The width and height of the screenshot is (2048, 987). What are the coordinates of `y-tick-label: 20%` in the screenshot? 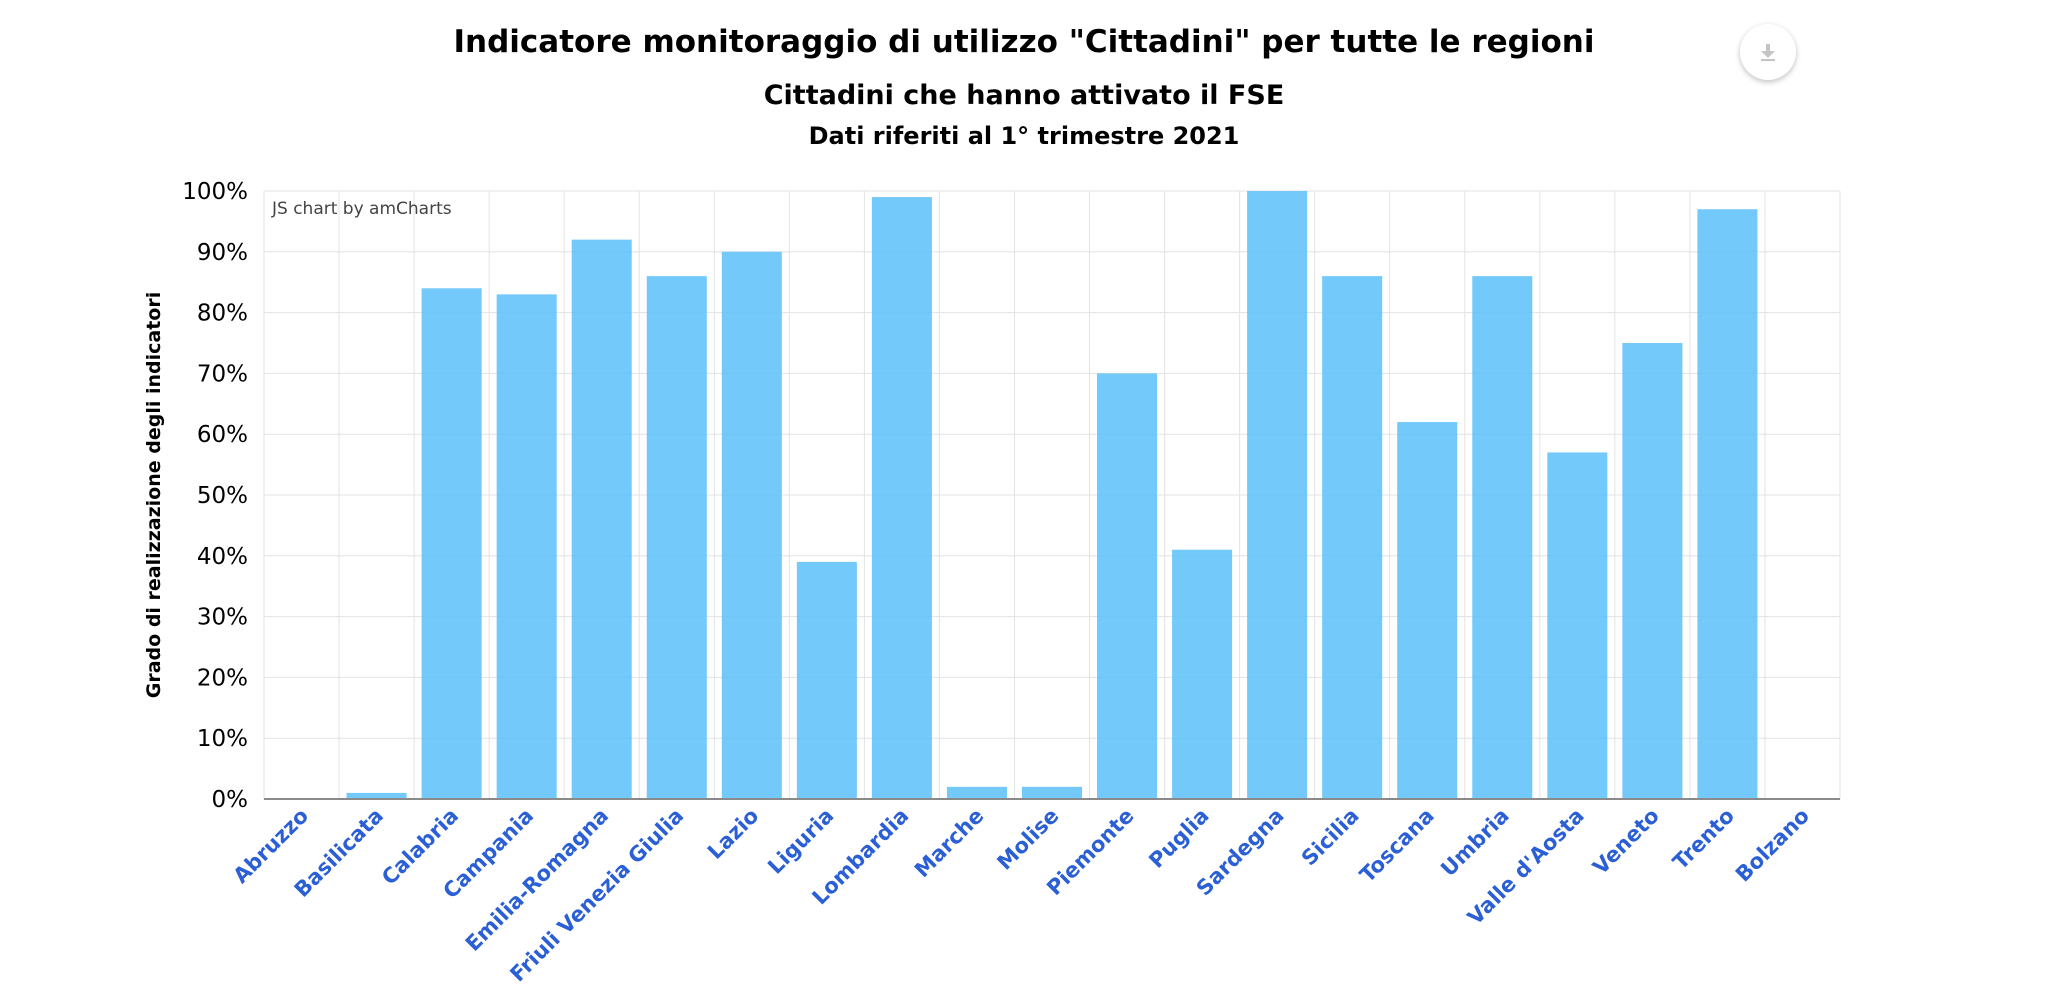 It's located at (222, 678).